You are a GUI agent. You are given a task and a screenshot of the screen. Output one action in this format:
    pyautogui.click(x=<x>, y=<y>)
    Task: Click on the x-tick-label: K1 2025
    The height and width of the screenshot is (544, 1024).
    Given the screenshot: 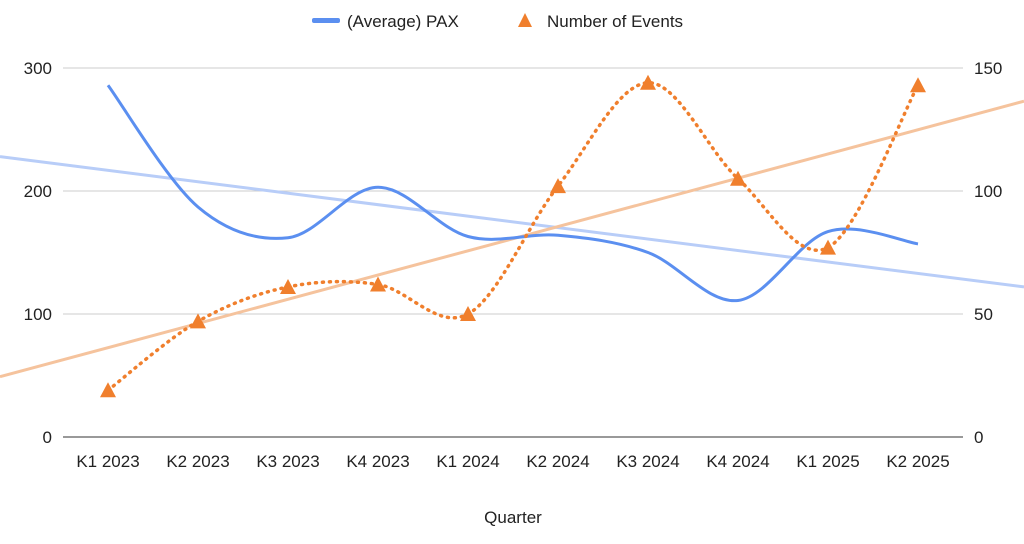 What is the action you would take?
    pyautogui.click(x=827, y=461)
    